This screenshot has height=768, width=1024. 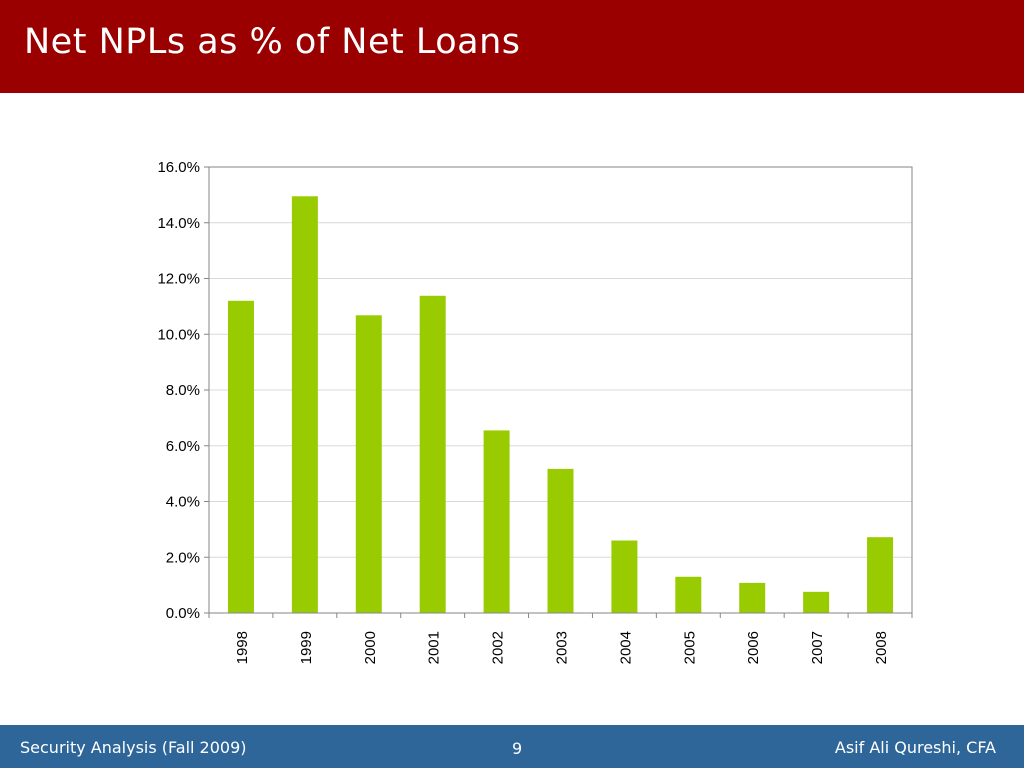 I want to click on footer-author-label: Asif Ali Qureshi, CFA, so click(x=915, y=747).